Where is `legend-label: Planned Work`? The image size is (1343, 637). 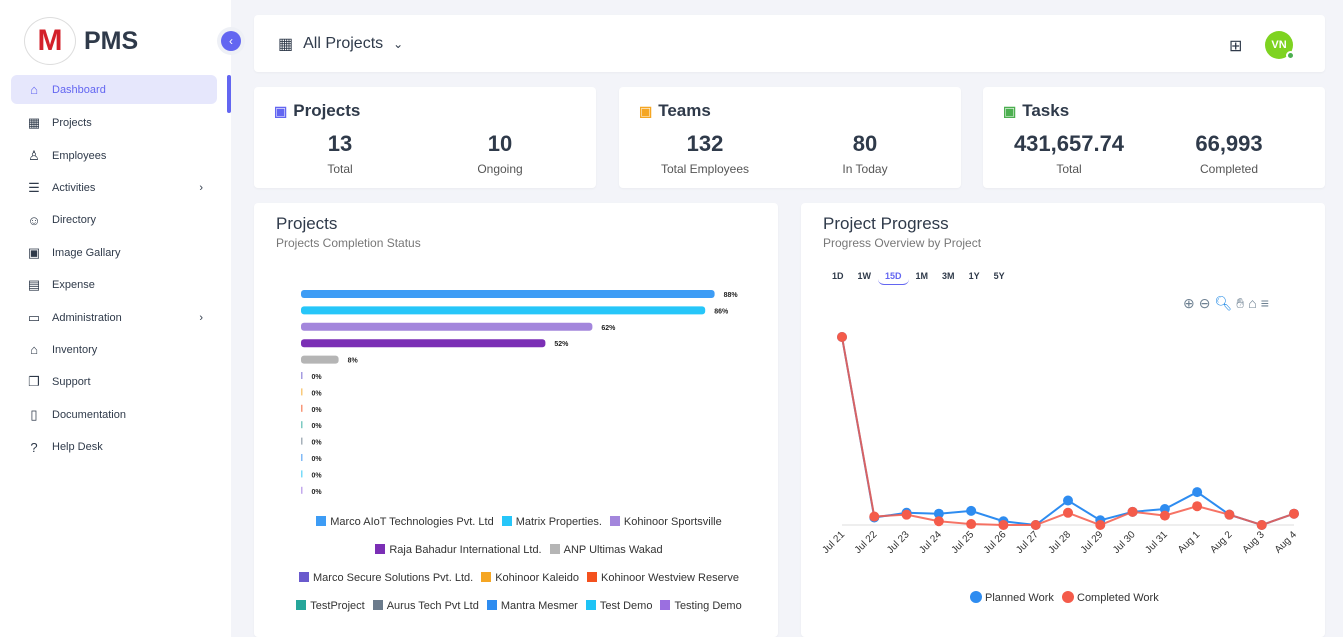 legend-label: Planned Work is located at coordinates (1019, 598).